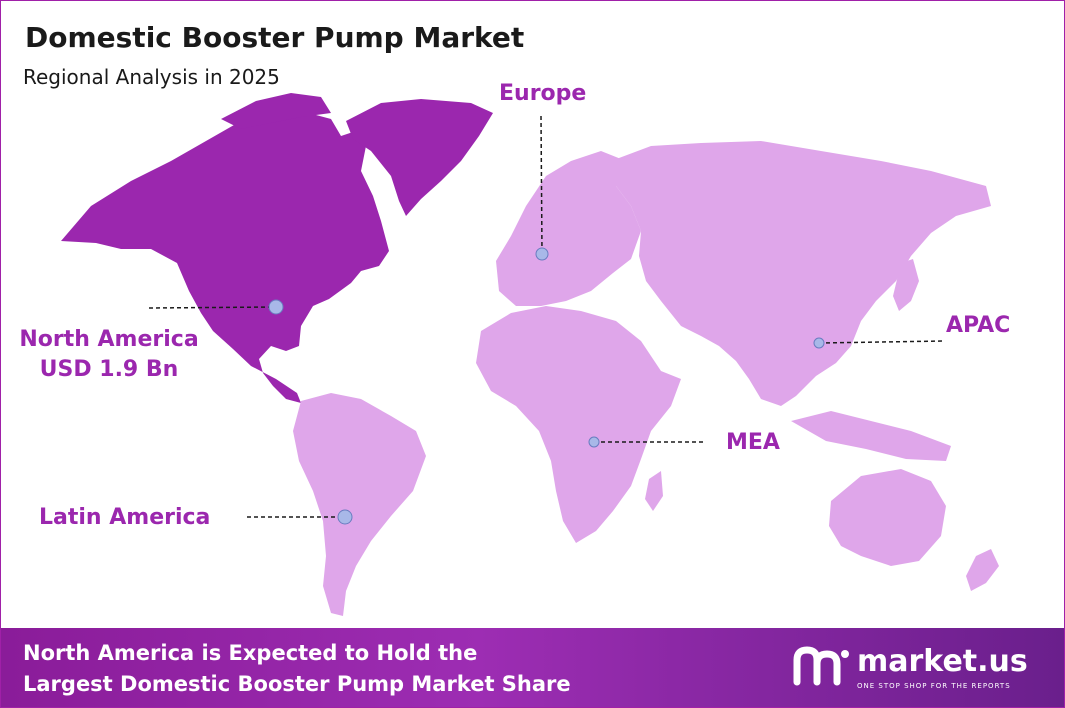  What do you see at coordinates (109, 339) in the screenshot?
I see `label-north-america-name: North America` at bounding box center [109, 339].